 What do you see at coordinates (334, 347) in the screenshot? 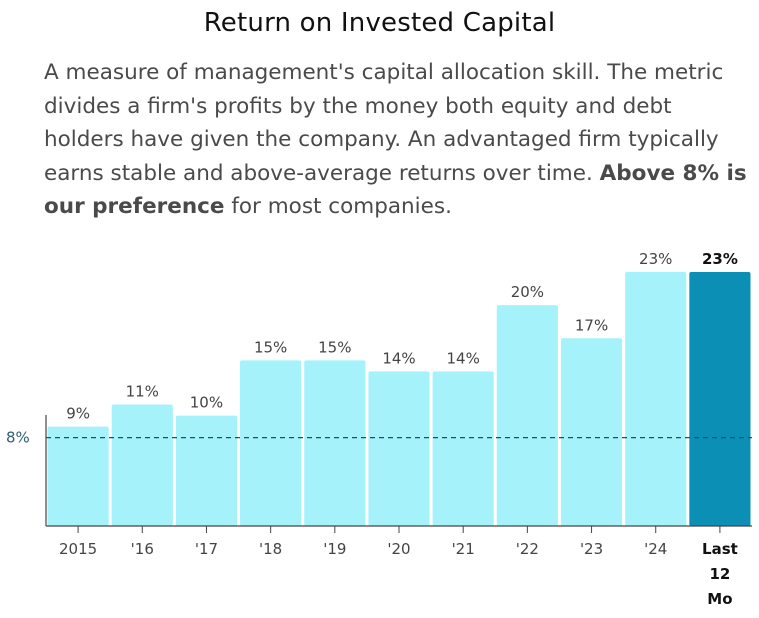
I see `bar-value-label-4: 15%` at bounding box center [334, 347].